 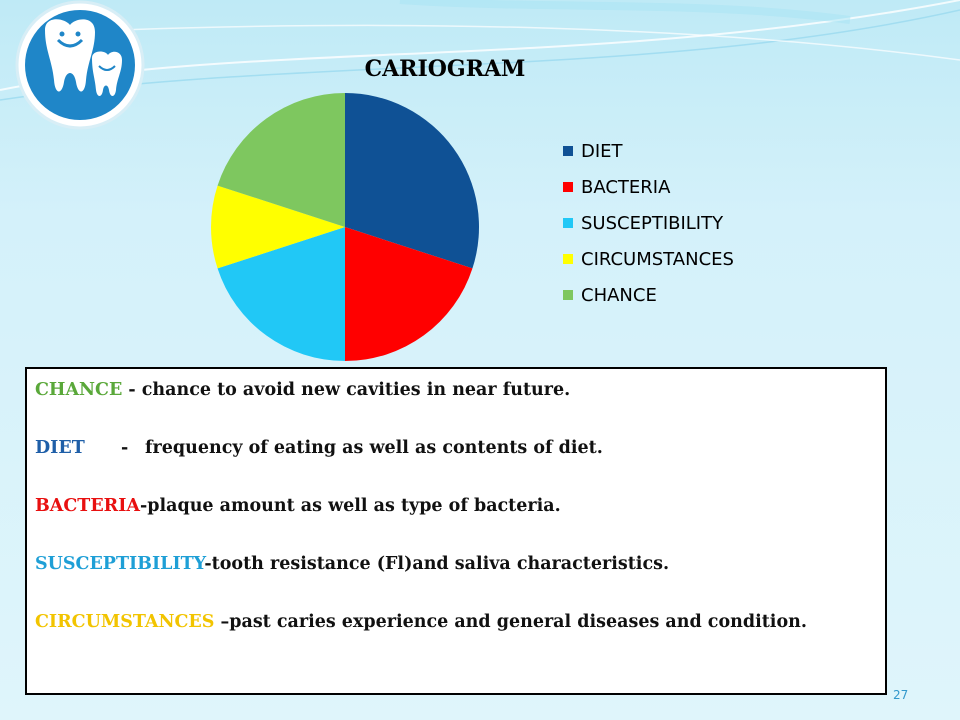 I want to click on legend-label-circumstances: CIRCUMSTANCES, so click(x=657, y=259).